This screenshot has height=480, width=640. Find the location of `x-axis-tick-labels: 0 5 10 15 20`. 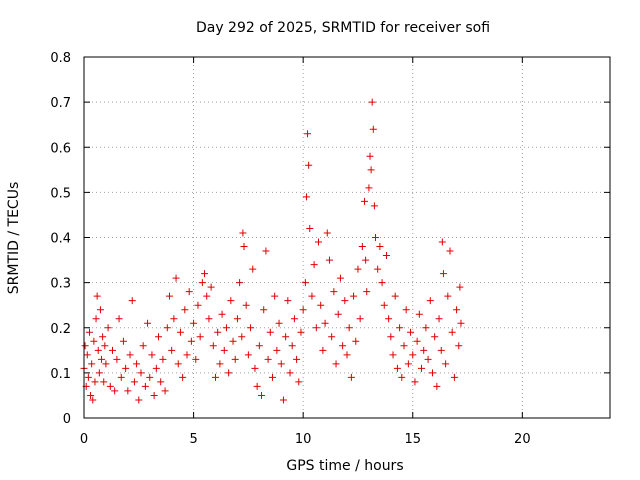

x-axis-tick-labels: 0 5 10 15 20 is located at coordinates (305, 439).